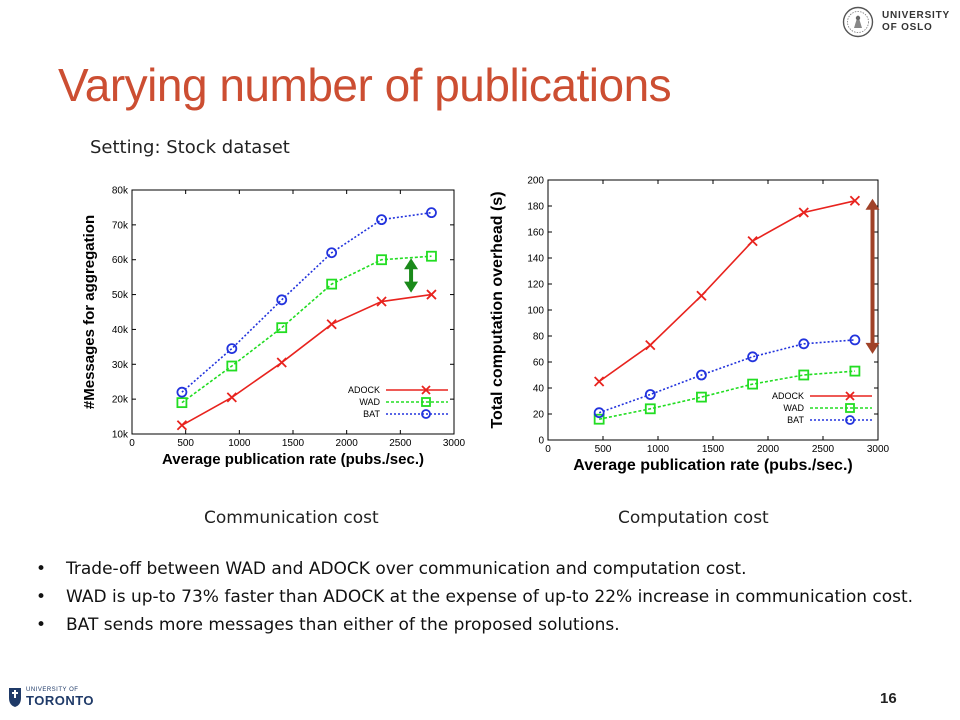  Describe the element at coordinates (539, 389) in the screenshot. I see `y-tick-label: 40` at that location.